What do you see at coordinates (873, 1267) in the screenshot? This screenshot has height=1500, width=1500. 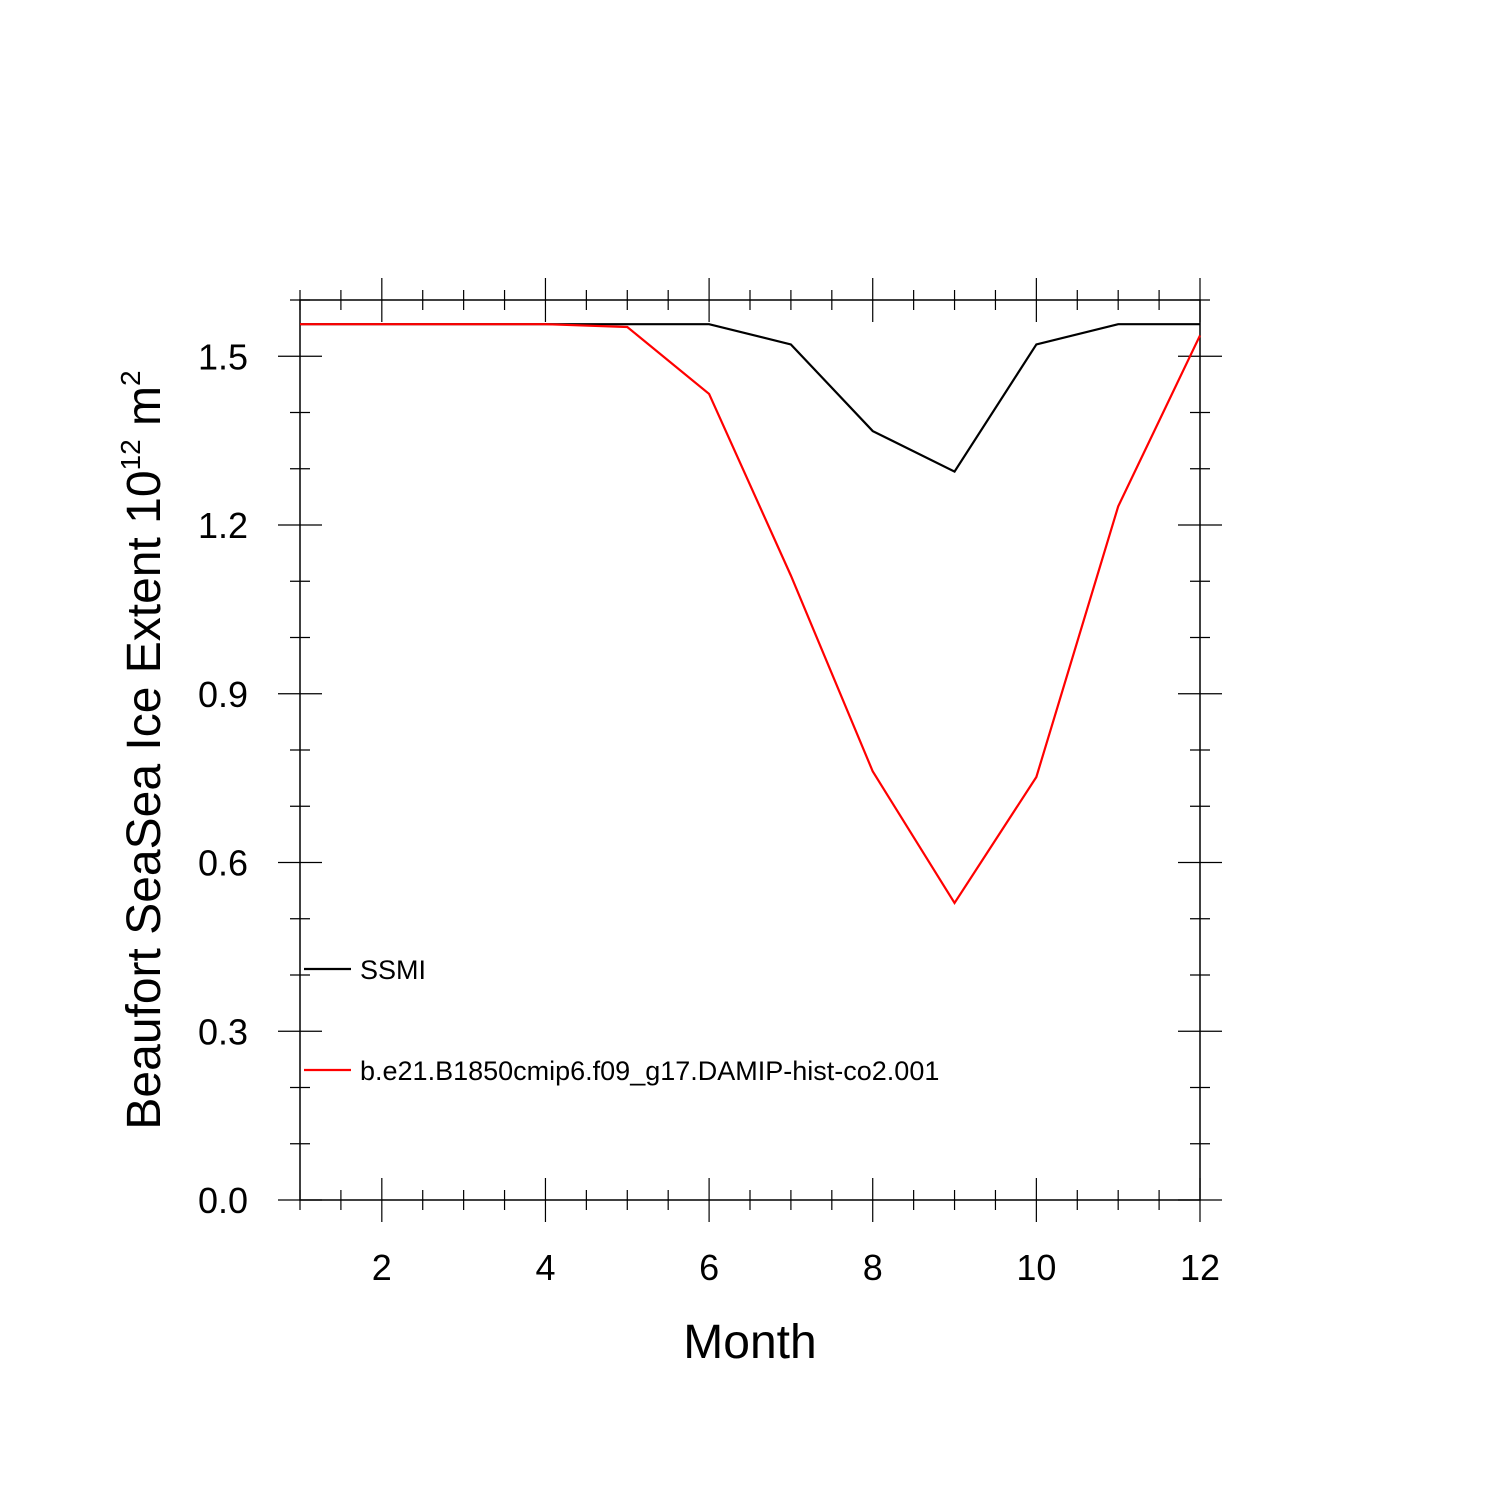 I see `x-tick-label: 8` at bounding box center [873, 1267].